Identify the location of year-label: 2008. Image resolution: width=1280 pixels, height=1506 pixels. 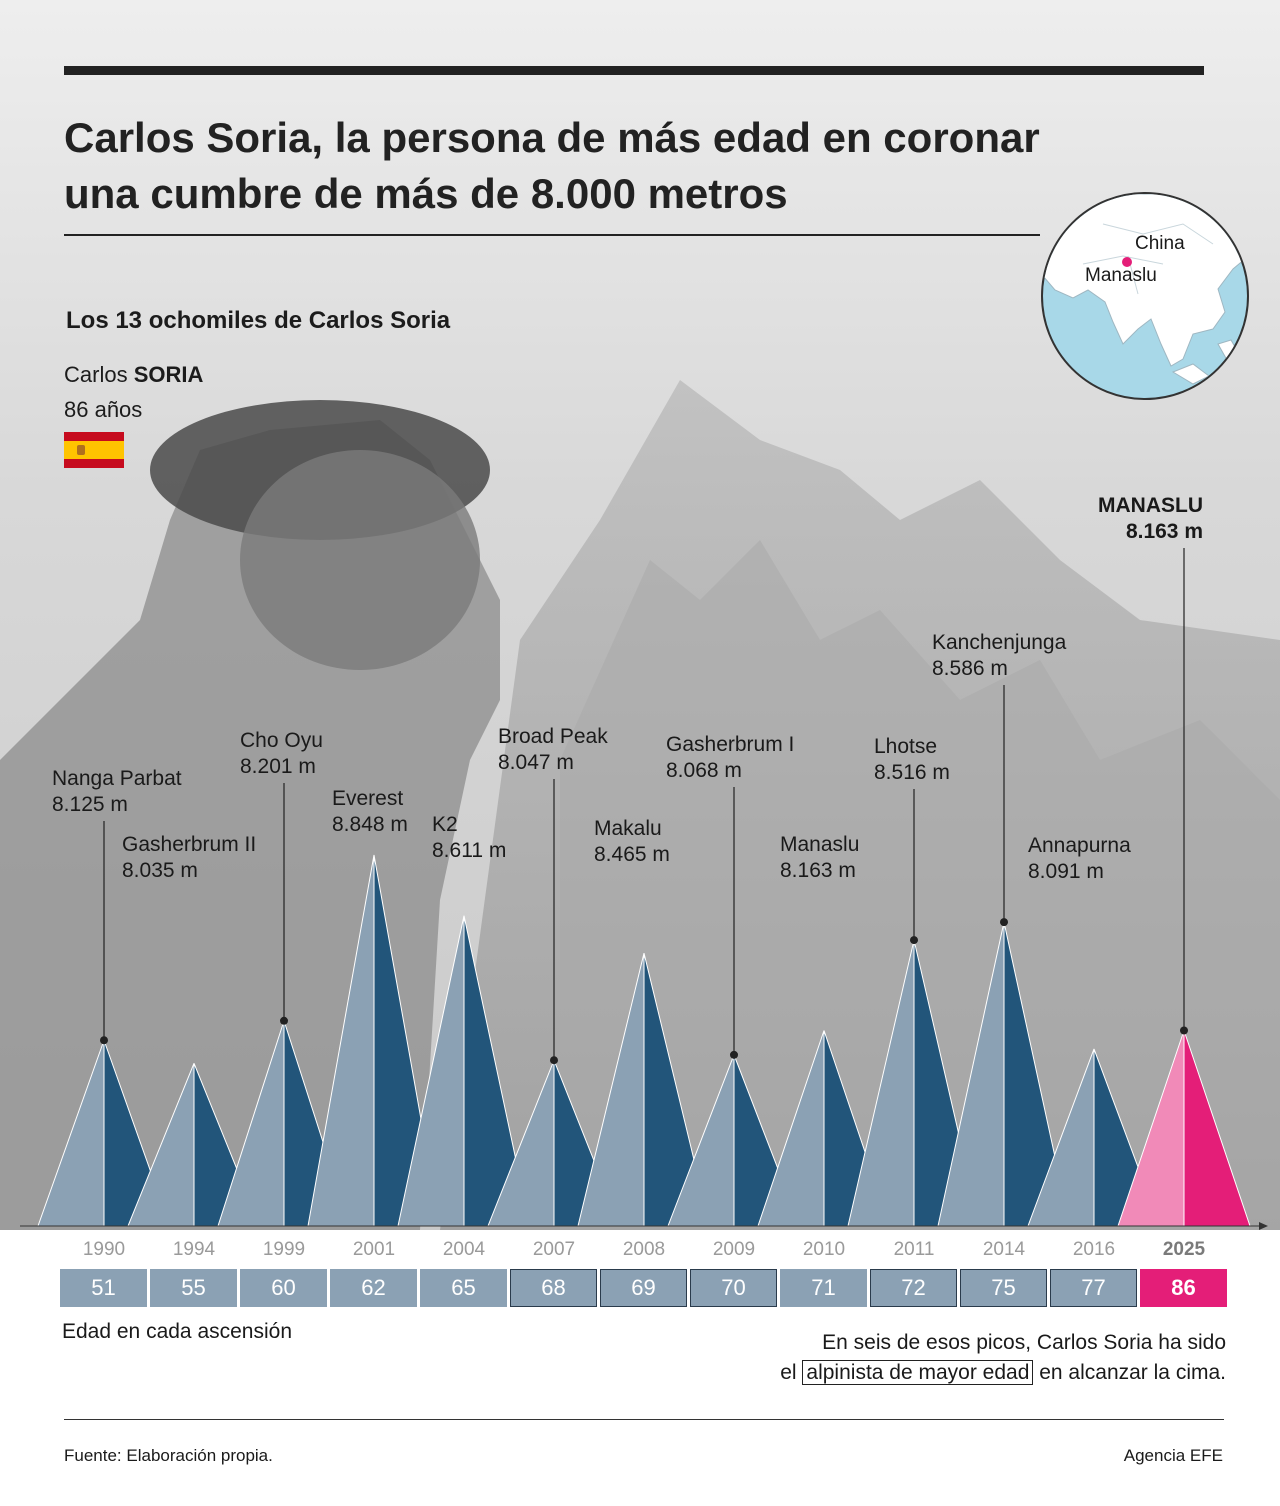
(644, 1249).